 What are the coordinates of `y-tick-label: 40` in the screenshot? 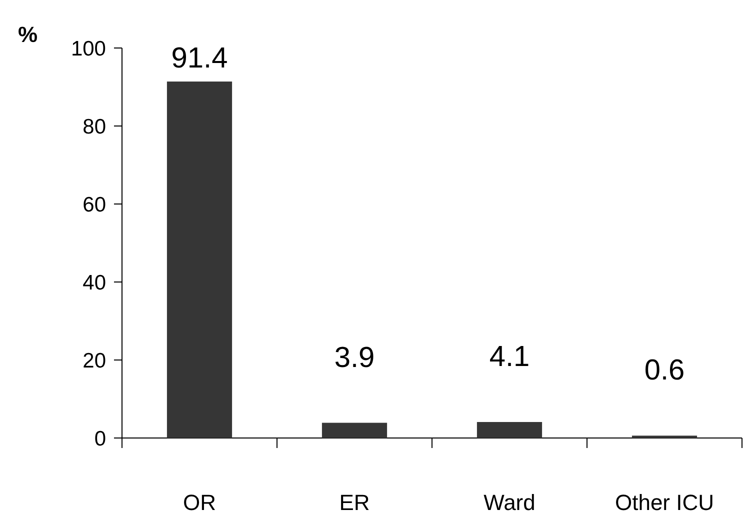 It's located at (94, 282).